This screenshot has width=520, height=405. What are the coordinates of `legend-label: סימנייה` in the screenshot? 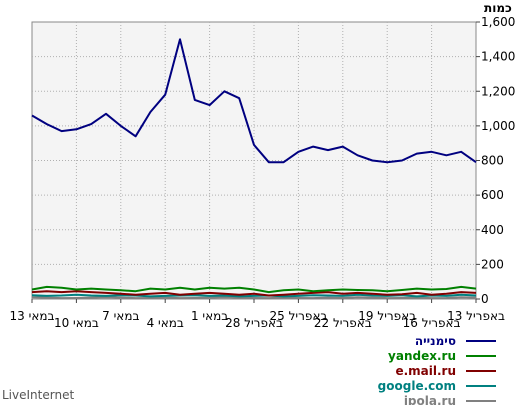 It's located at (435, 341).